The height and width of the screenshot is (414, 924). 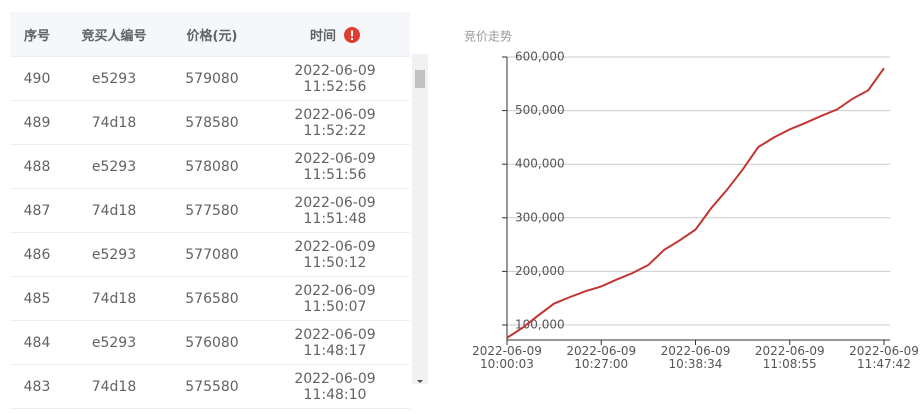 I want to click on table-row: 484 e5293 576080 2022-06-09 11:48:17, so click(x=210, y=342).